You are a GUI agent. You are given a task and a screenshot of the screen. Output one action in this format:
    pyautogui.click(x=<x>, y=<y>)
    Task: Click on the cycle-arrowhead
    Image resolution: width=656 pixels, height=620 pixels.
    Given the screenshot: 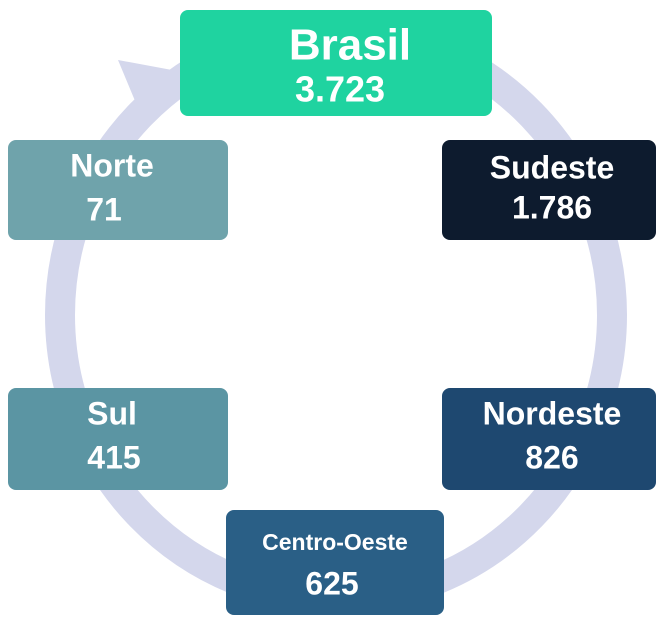 What is the action you would take?
    pyautogui.click(x=145, y=84)
    